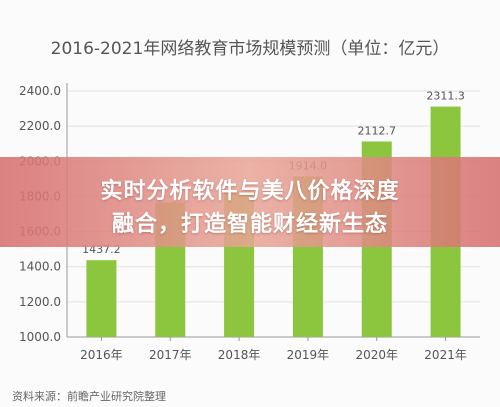  Describe the element at coordinates (40, 267) in the screenshot. I see `y-tick-label: 1400.0` at that location.